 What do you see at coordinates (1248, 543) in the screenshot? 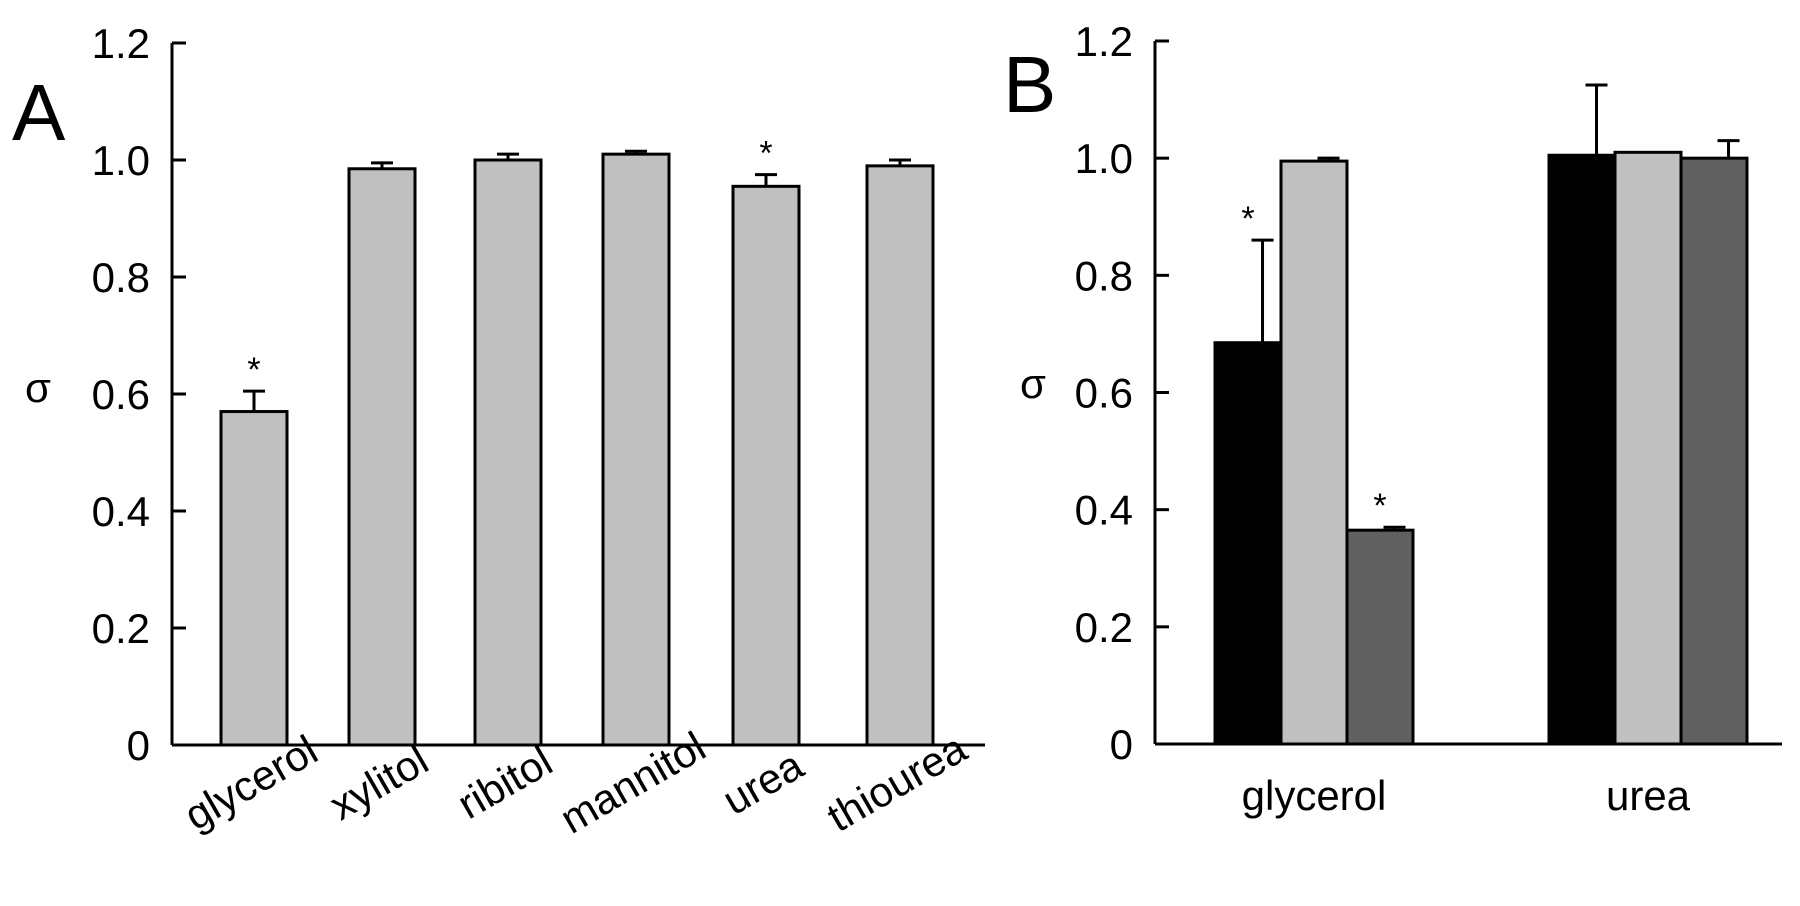
I see `bar-glycerol-black` at bounding box center [1248, 543].